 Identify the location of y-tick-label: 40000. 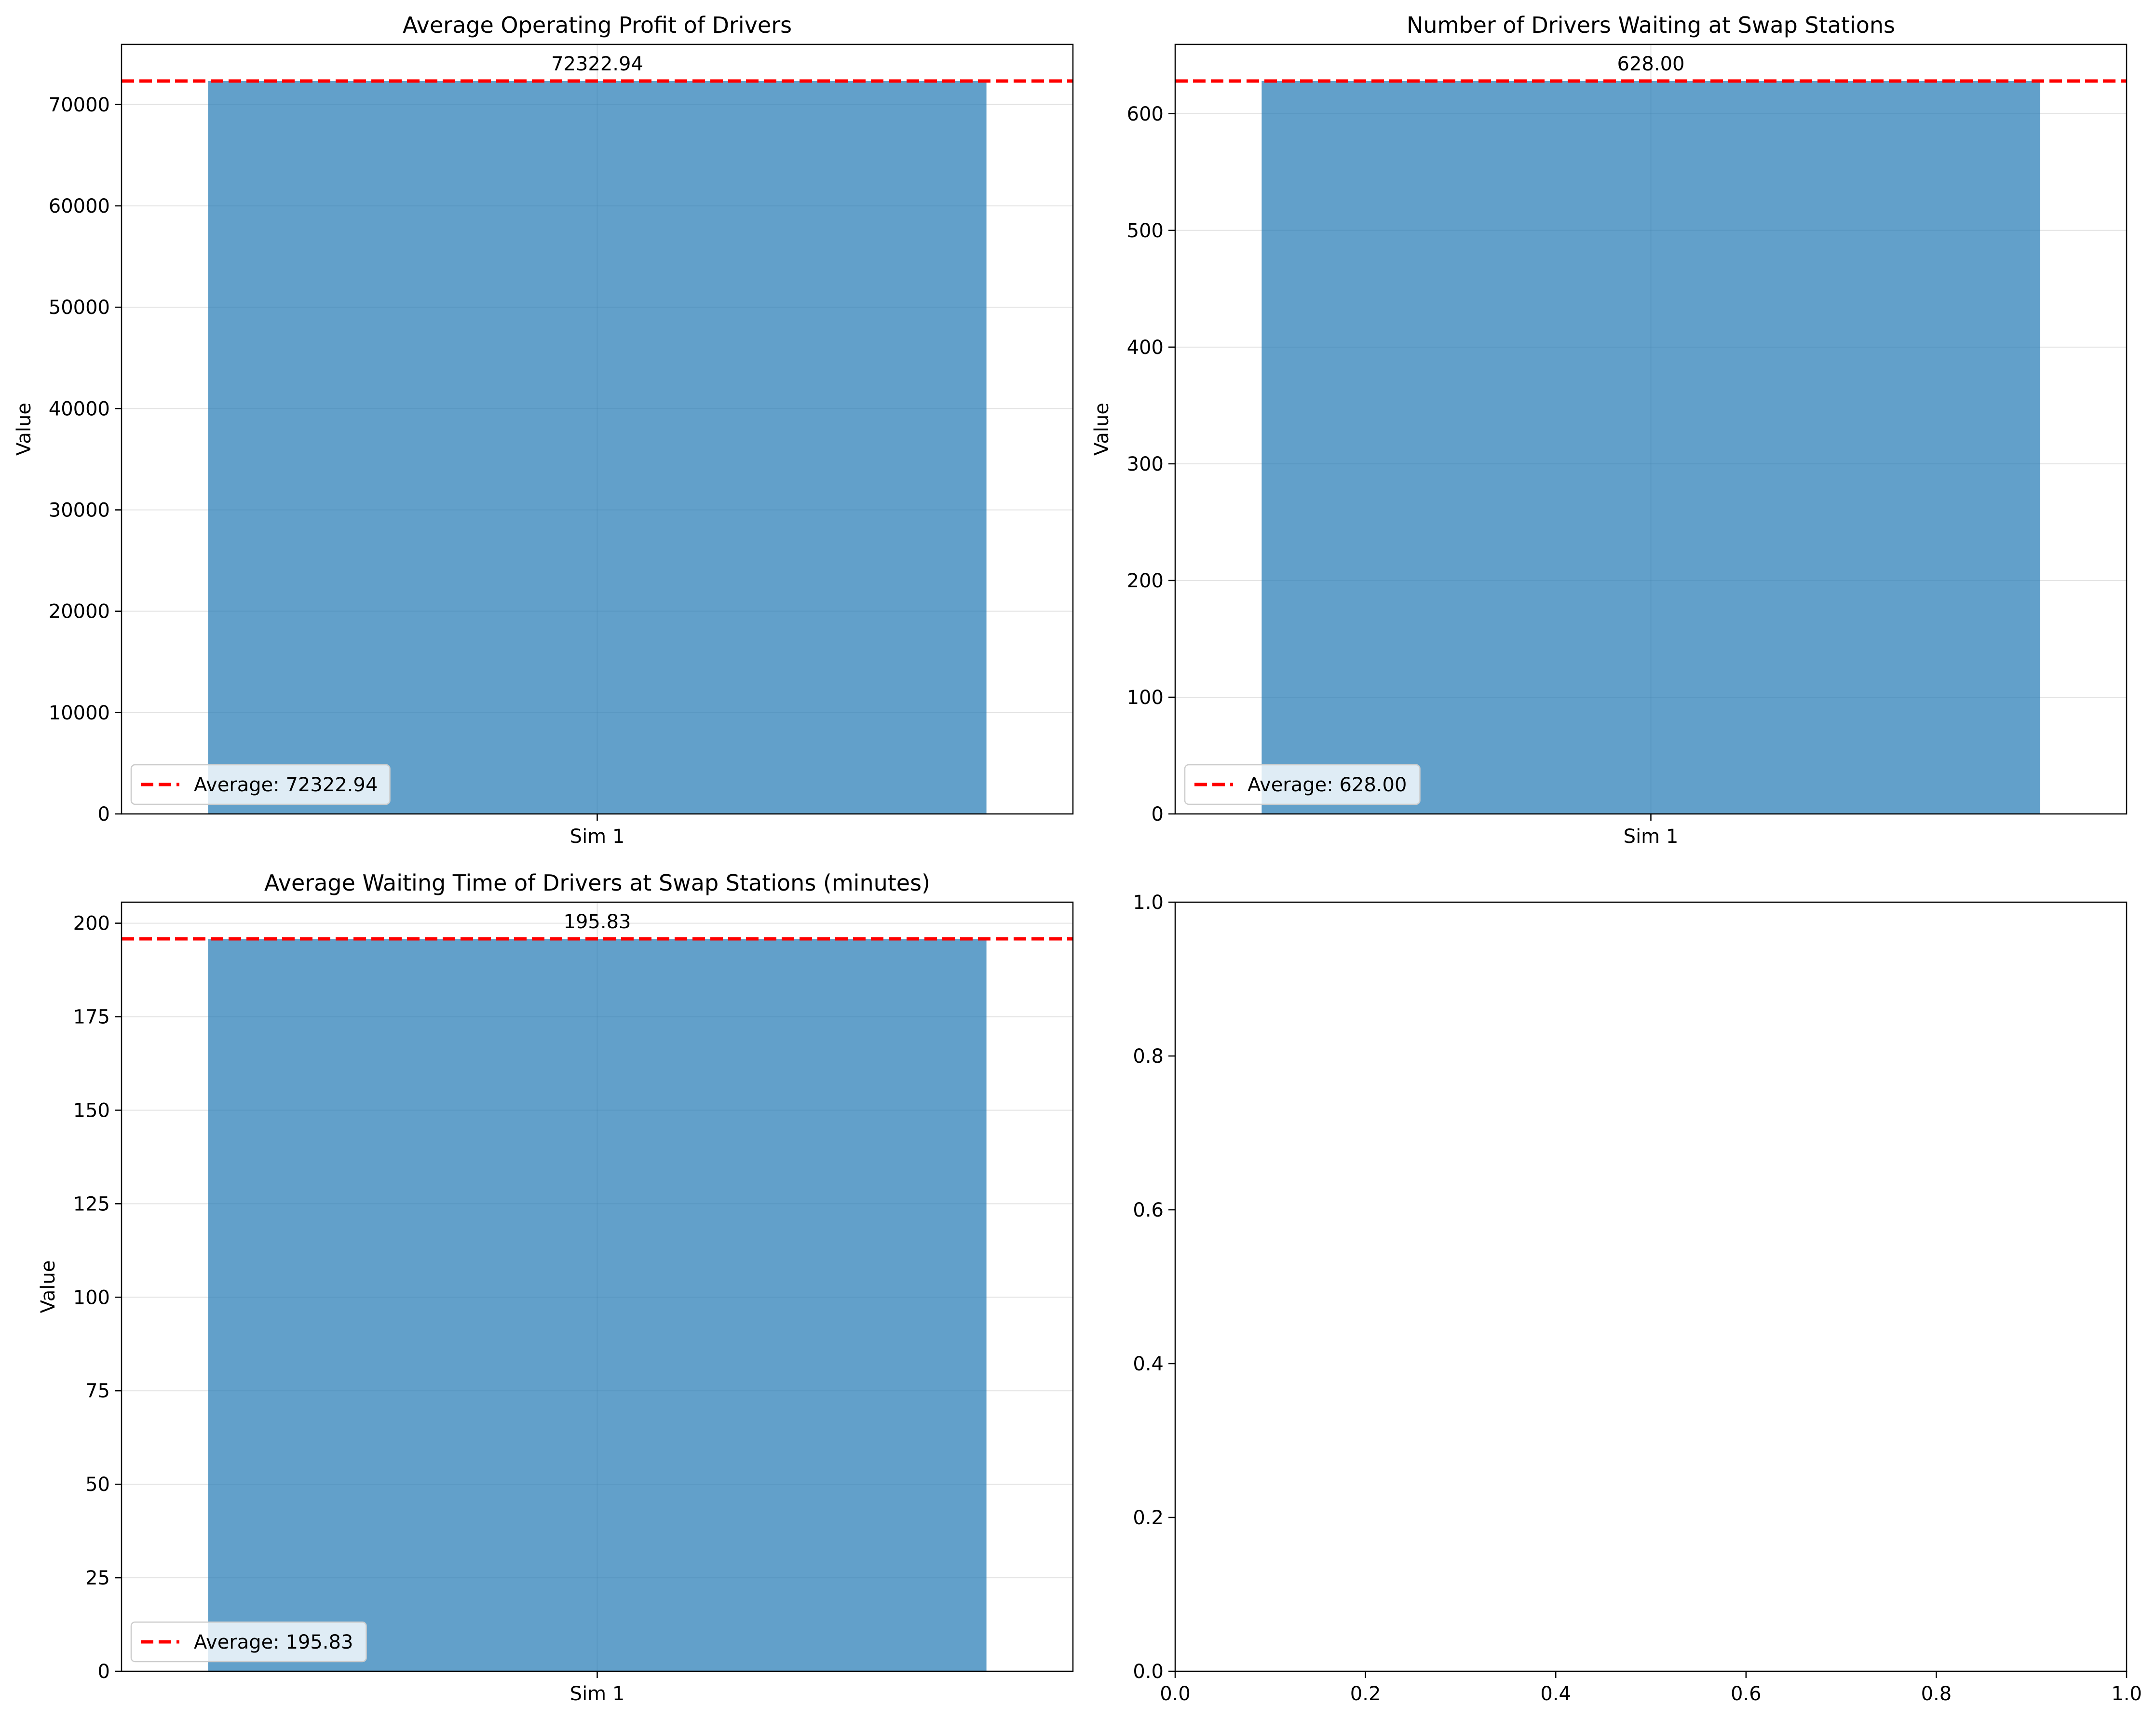
(80, 409).